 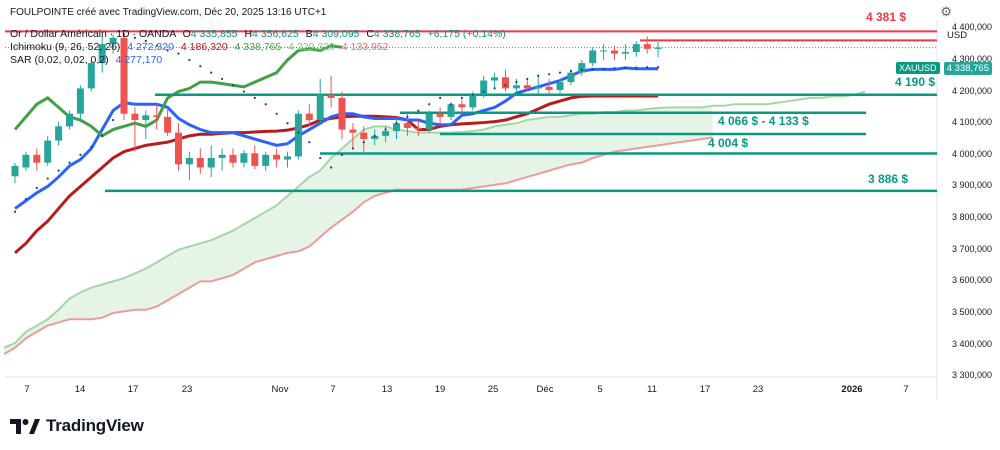 I want to click on close-label: C, so click(x=370, y=34).